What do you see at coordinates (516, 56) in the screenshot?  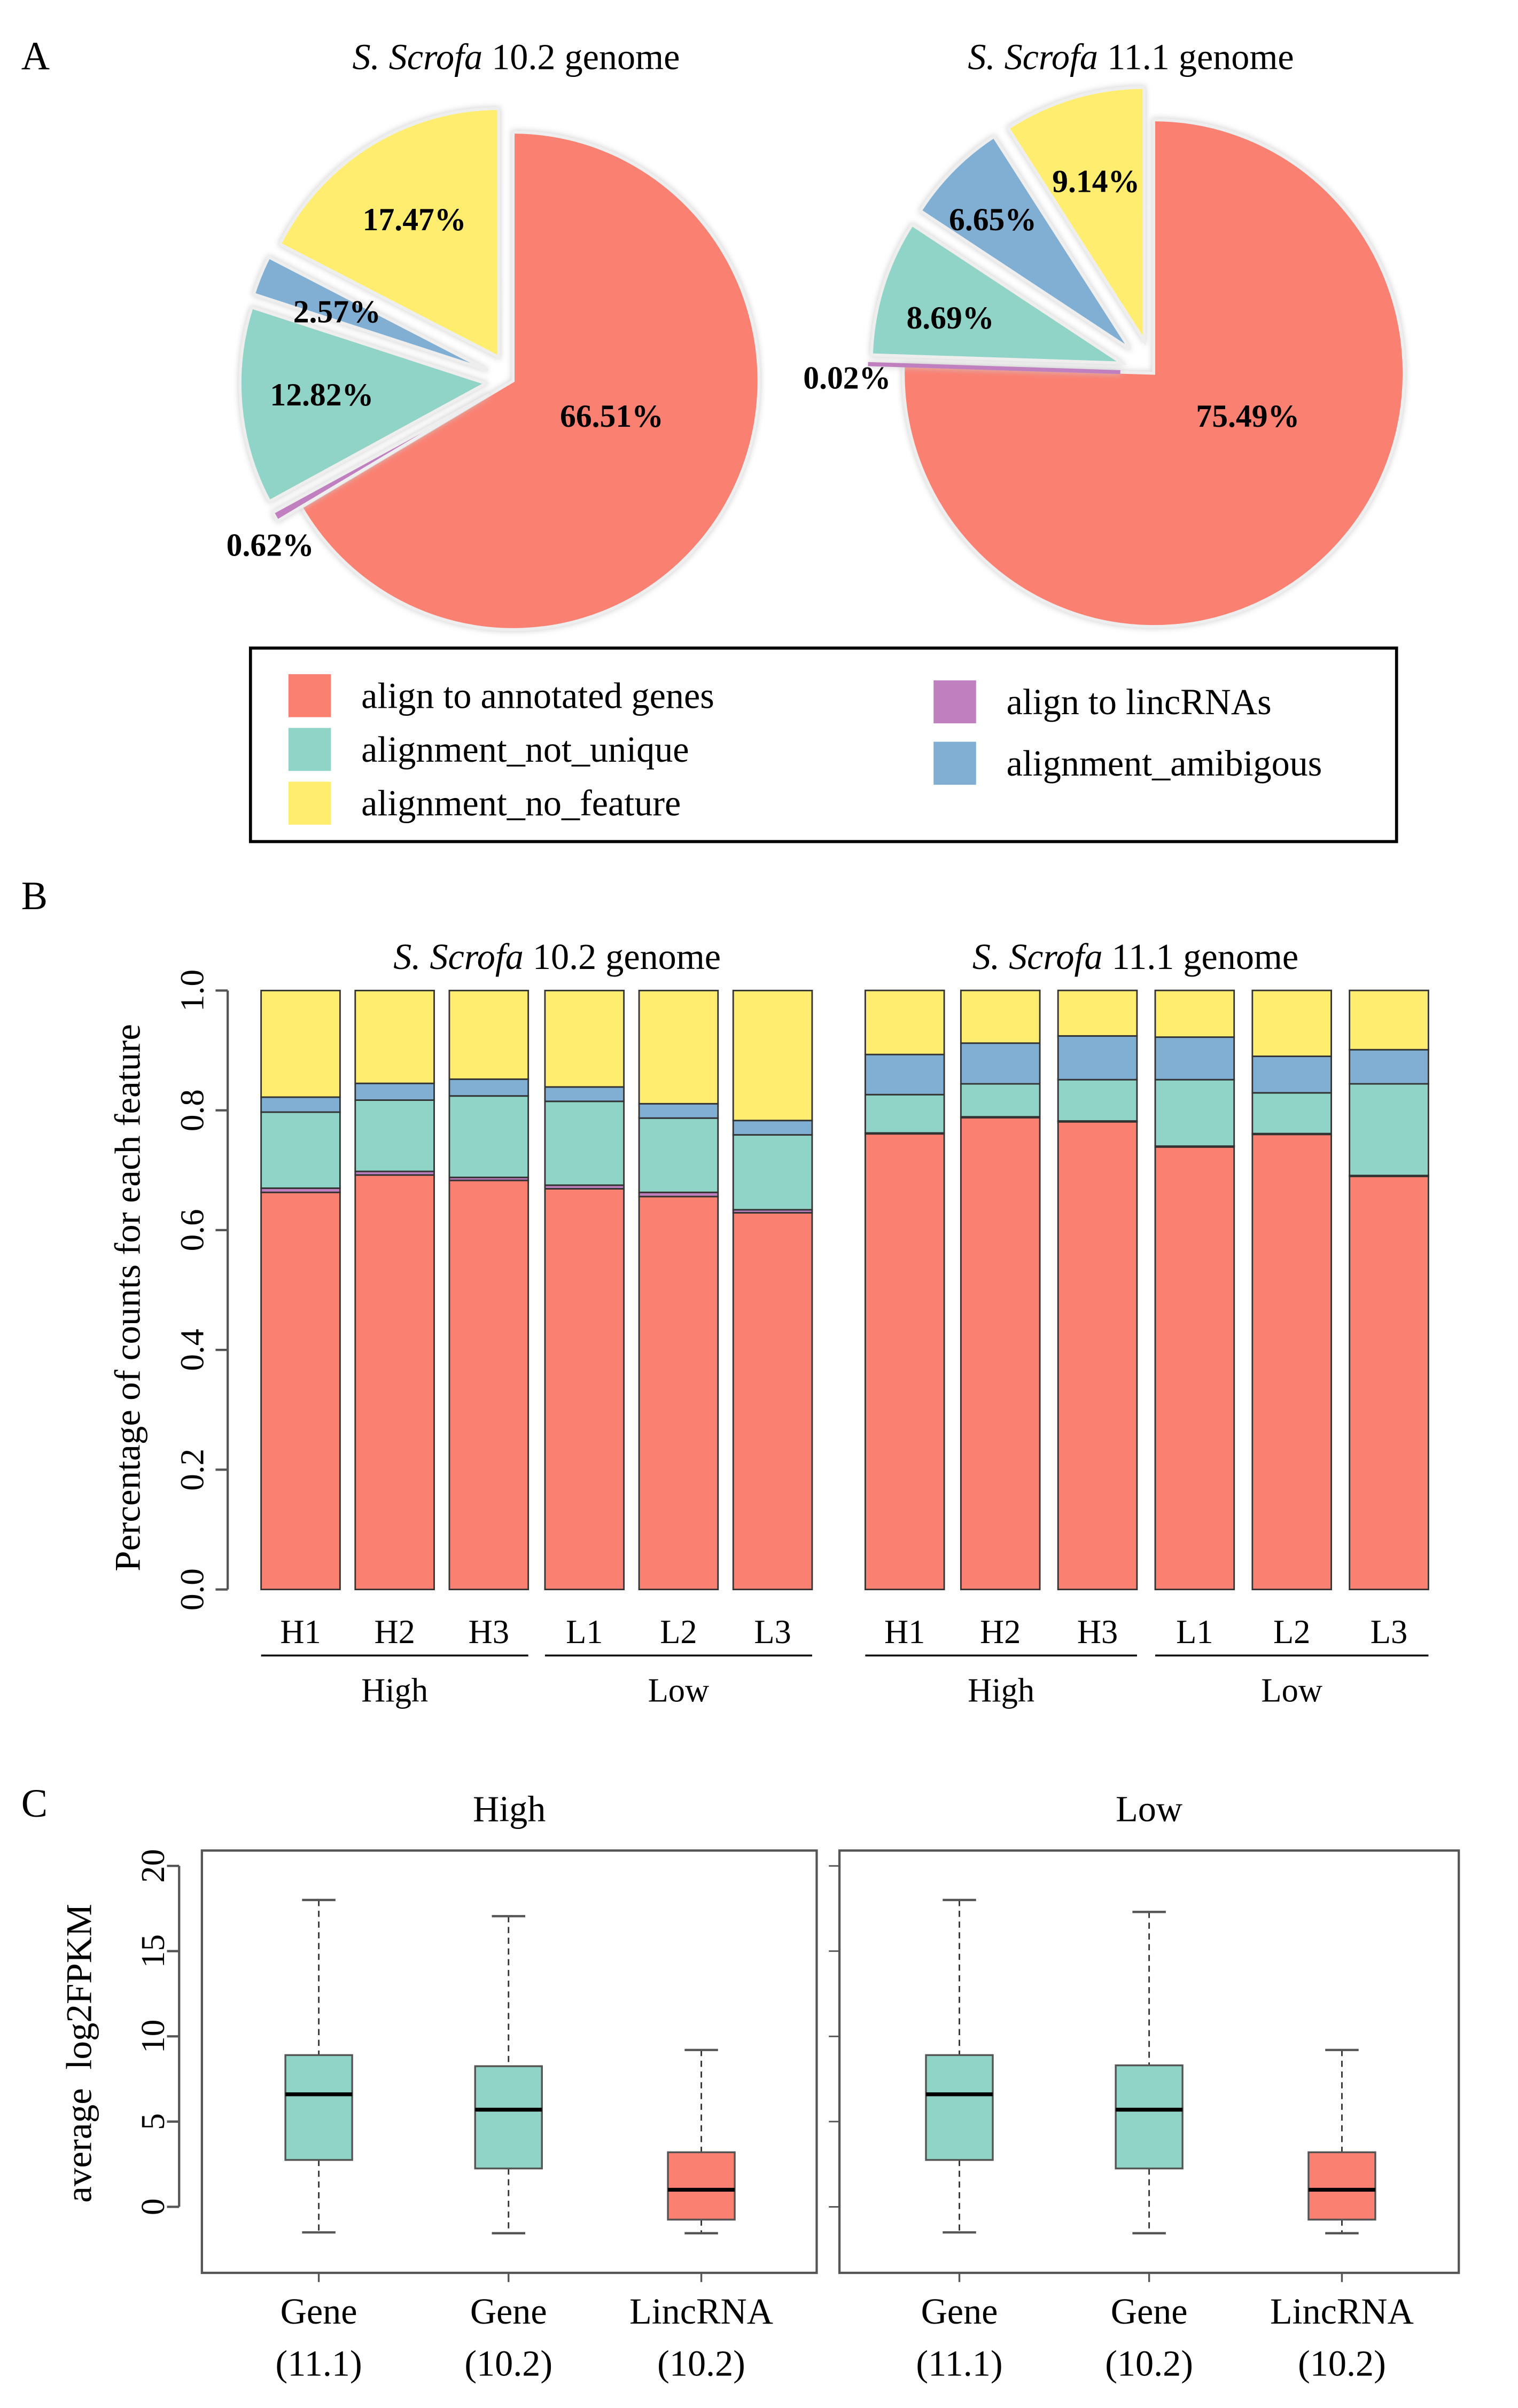 I see `pie-title-10-2: S. Scrofa 10.2 genome` at bounding box center [516, 56].